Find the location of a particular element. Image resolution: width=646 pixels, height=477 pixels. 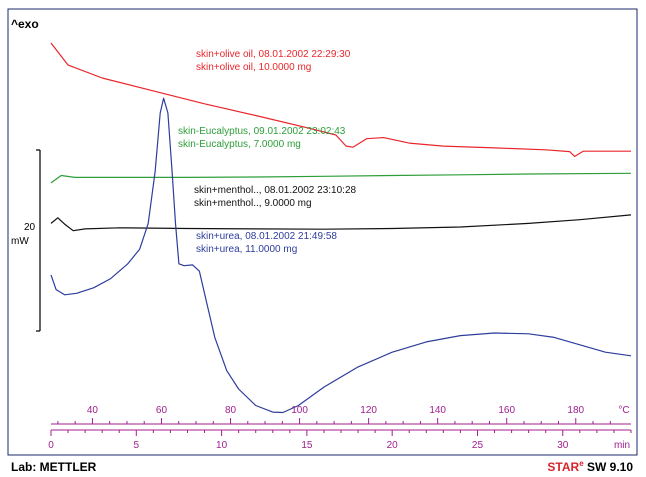

time-tick-label: 10 is located at coordinates (222, 445).